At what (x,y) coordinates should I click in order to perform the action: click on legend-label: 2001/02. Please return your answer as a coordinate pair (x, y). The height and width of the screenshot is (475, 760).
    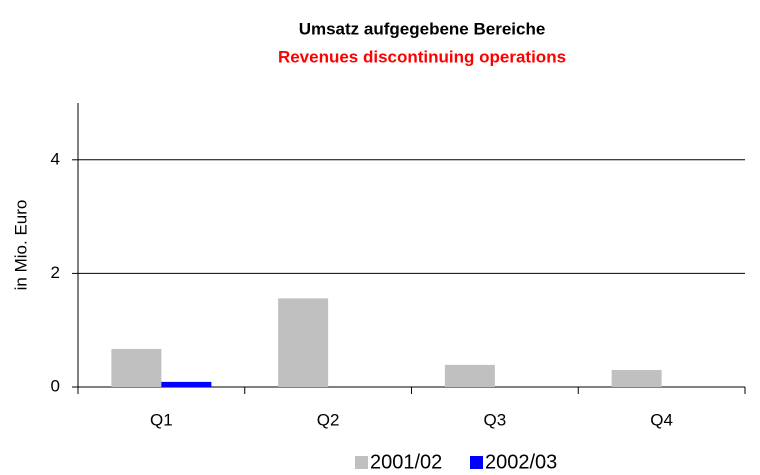
    Looking at the image, I should click on (406, 462).